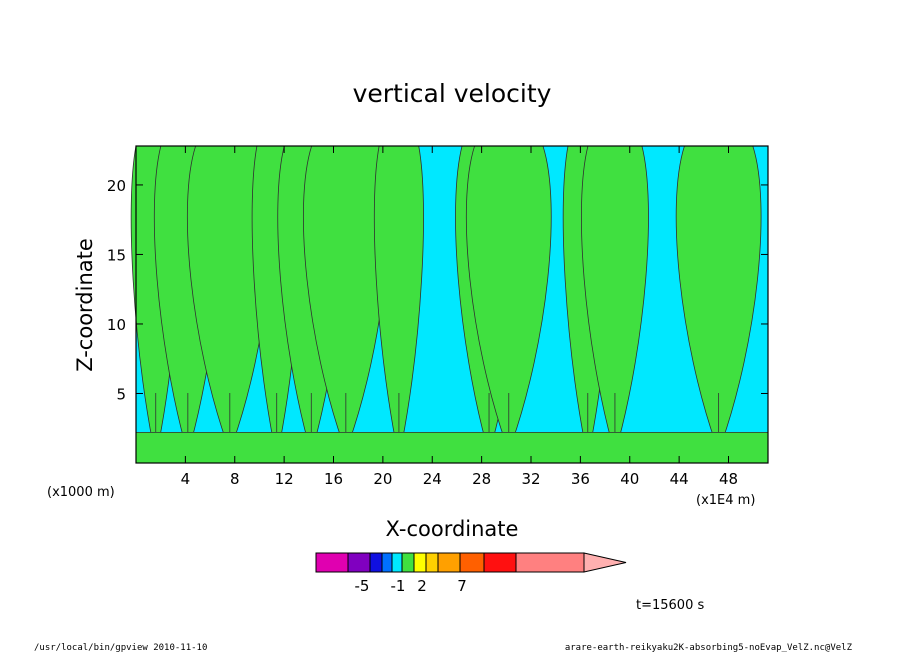 This screenshot has width=904, height=654. I want to click on x-tick-label: 28, so click(481, 479).